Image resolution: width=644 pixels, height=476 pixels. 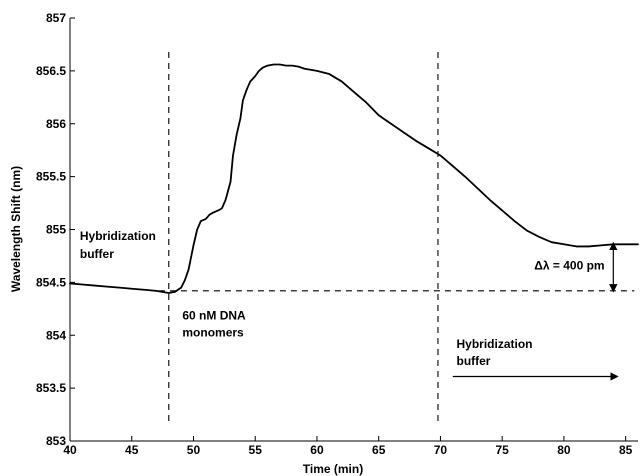 I want to click on x-tick-label: 85, so click(x=626, y=450).